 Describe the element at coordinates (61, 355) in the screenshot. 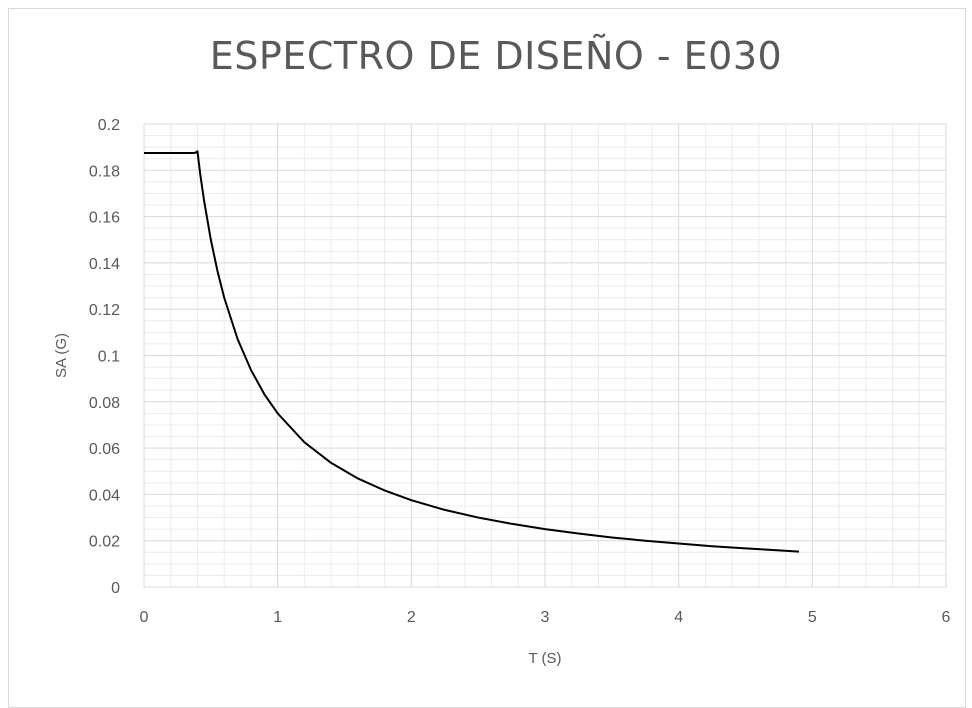

I see `y-axis-title: SA (G)` at that location.